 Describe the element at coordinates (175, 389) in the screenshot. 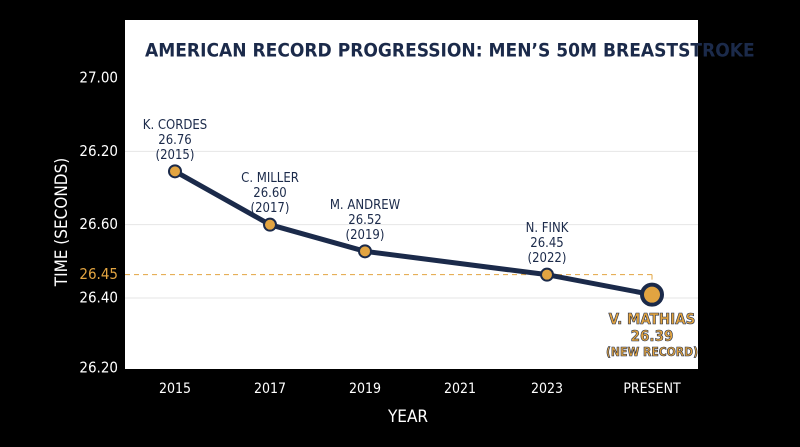

I see `x-tick-label: 2015` at that location.